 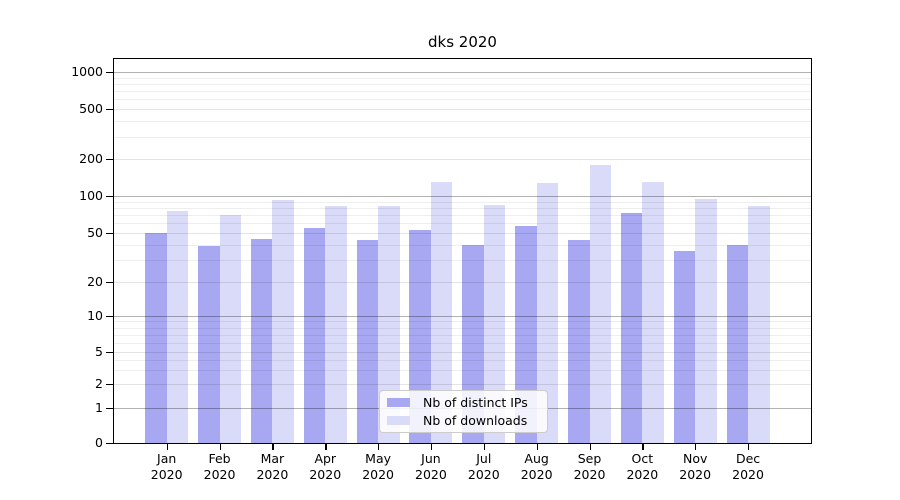 What do you see at coordinates (99, 351) in the screenshot?
I see `y-tick-label-5: 5` at bounding box center [99, 351].